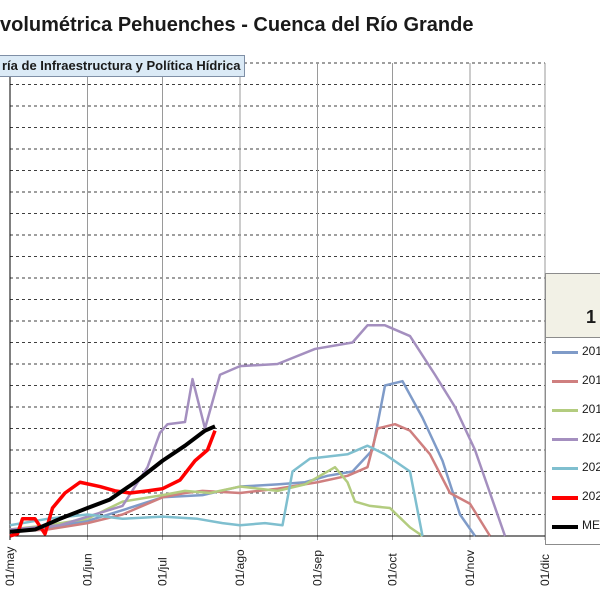  Describe the element at coordinates (163, 571) in the screenshot. I see `x-tick-label: 01/jul` at that location.